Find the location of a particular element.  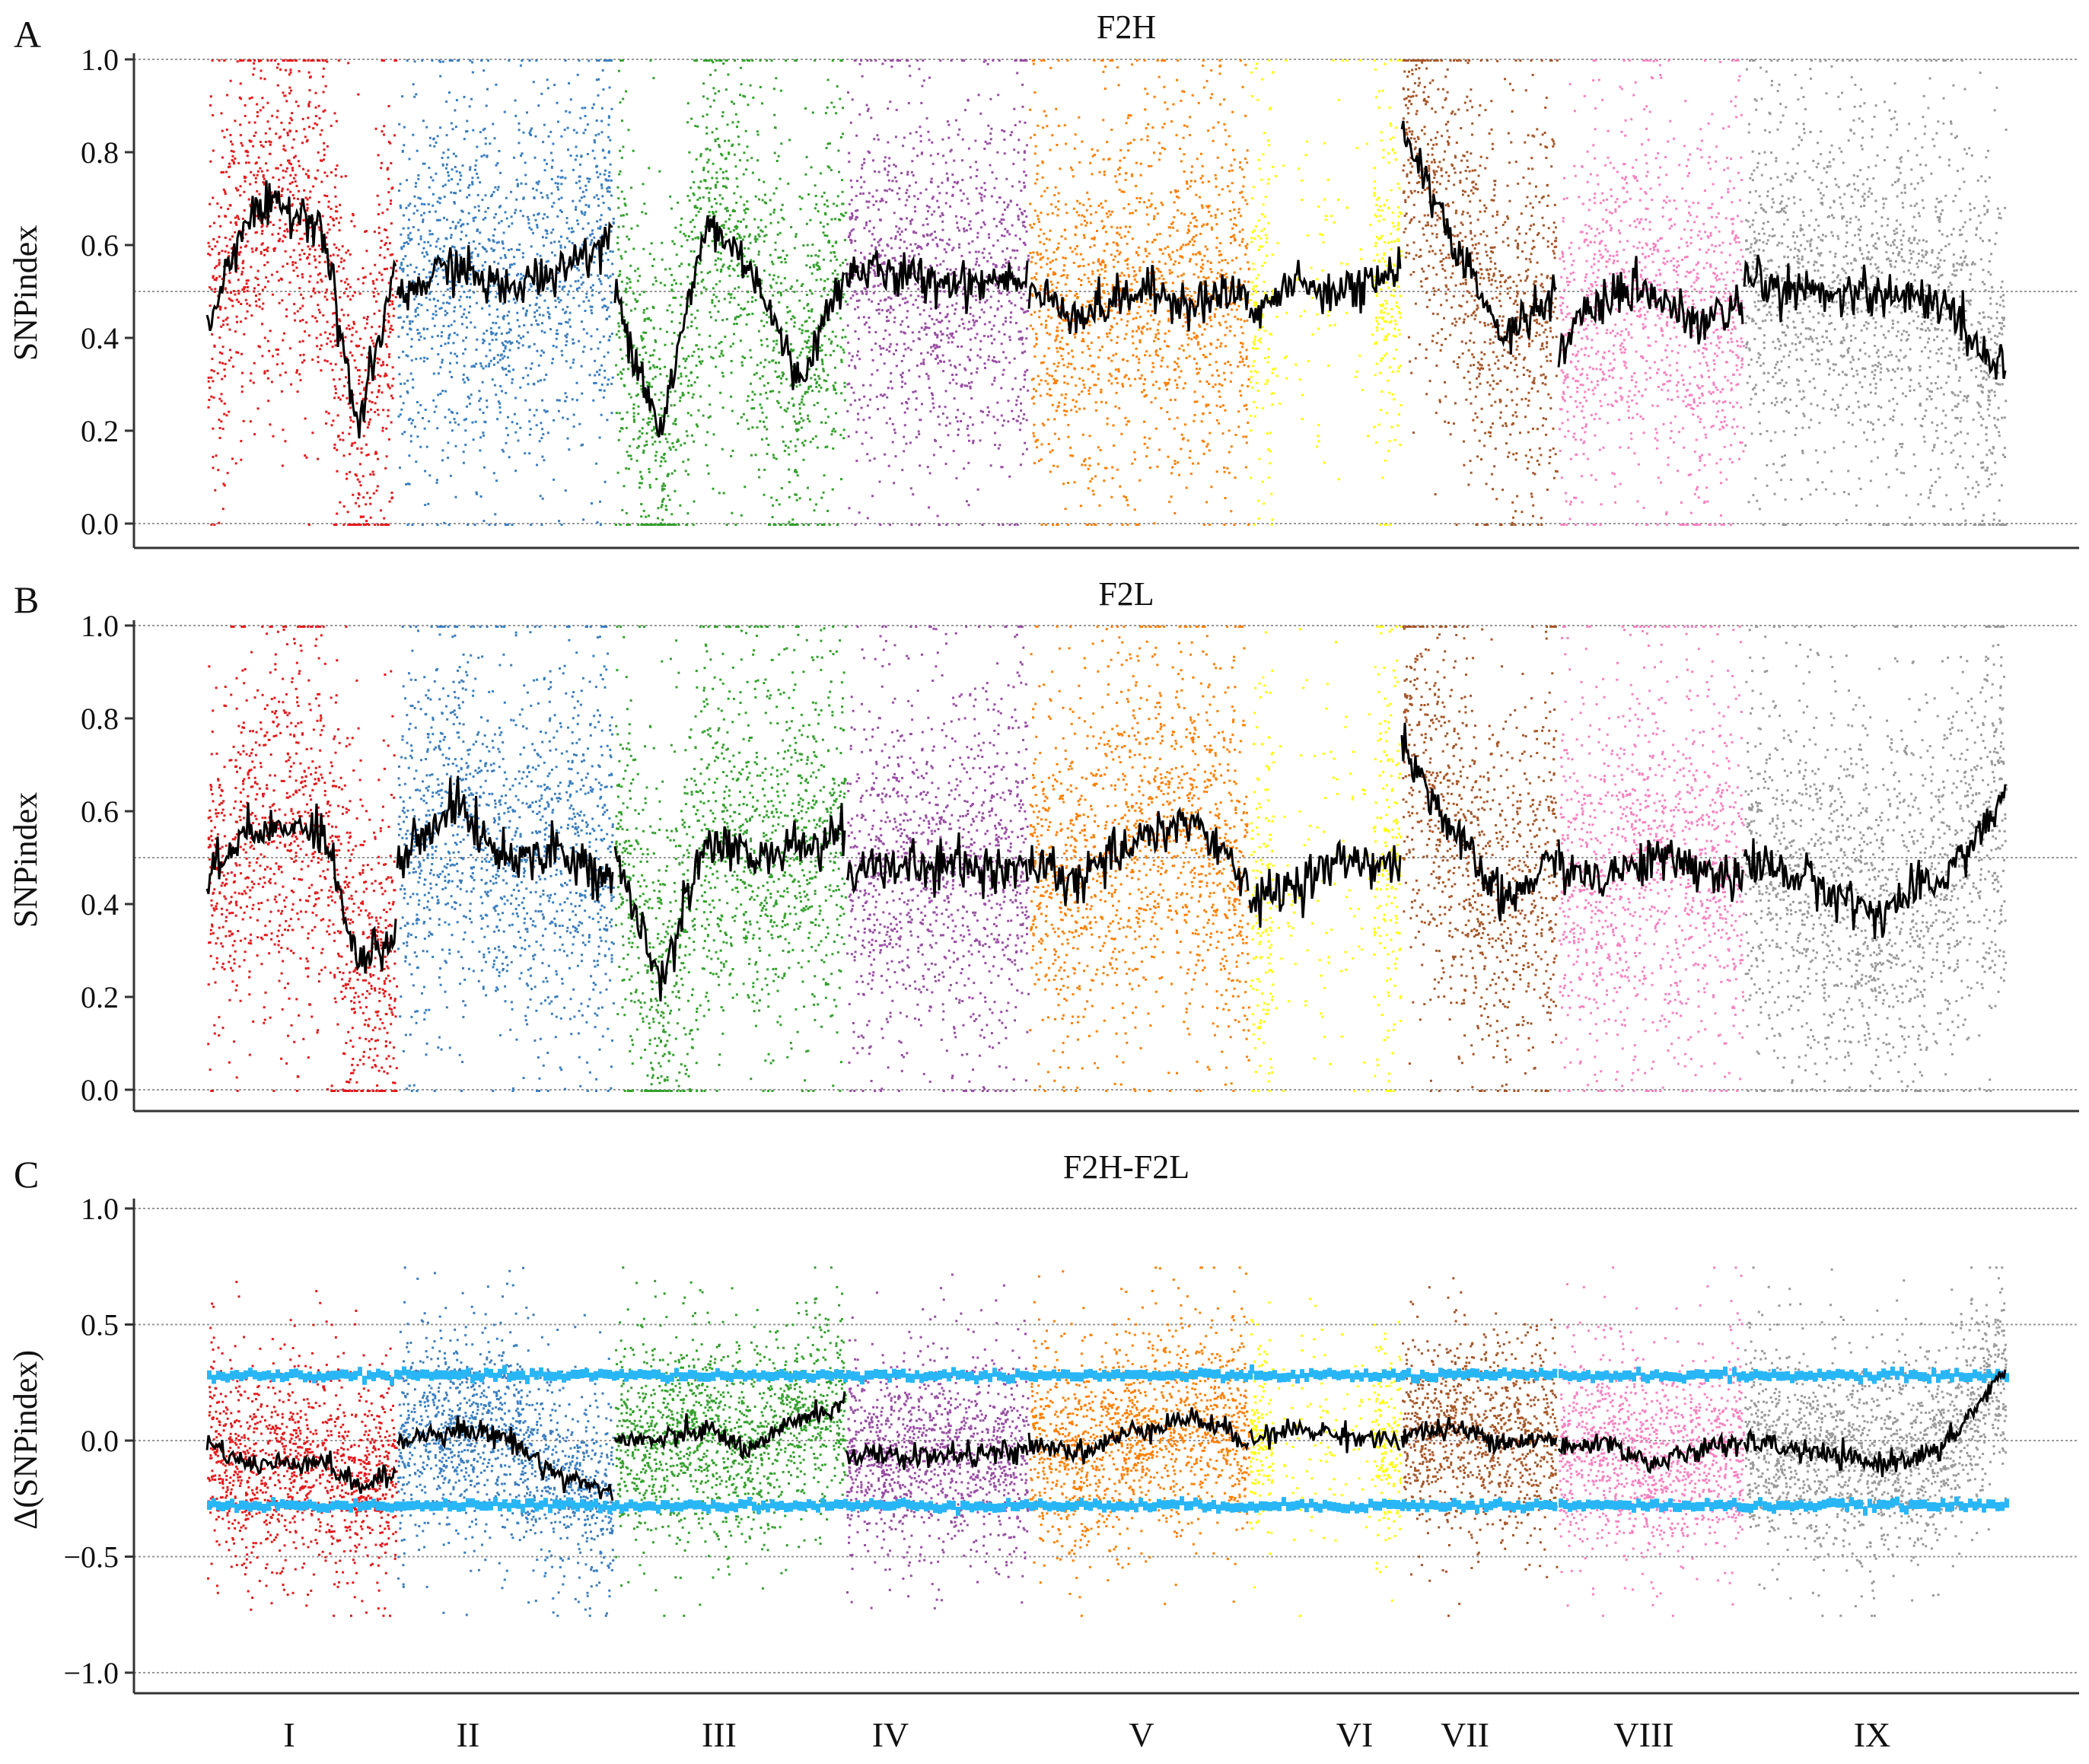

panel-a-ytick: 0.8 is located at coordinates (100, 152).